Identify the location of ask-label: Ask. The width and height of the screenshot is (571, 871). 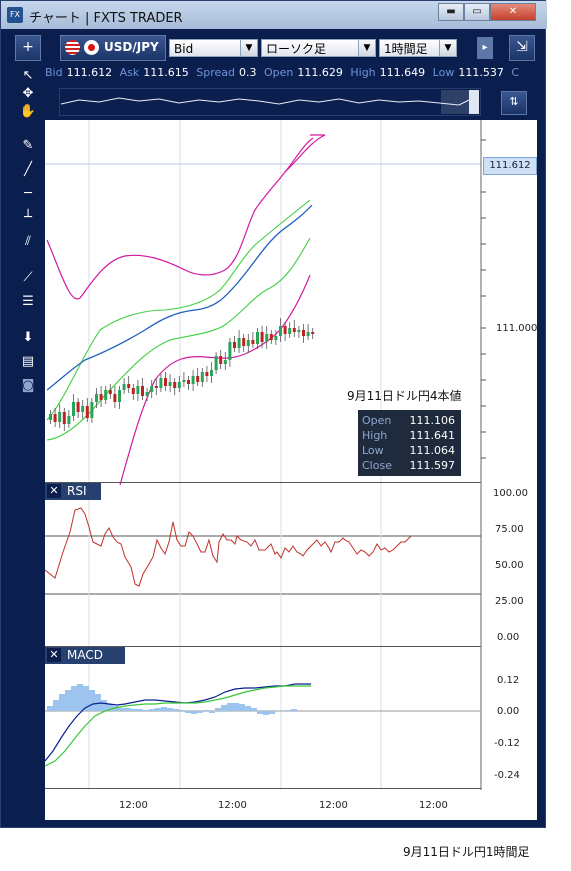
(129, 72).